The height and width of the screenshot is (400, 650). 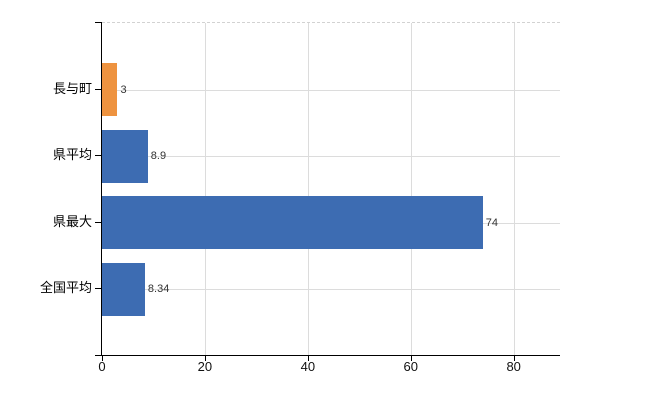 I want to click on x-tick-label: 0, so click(x=102, y=366).